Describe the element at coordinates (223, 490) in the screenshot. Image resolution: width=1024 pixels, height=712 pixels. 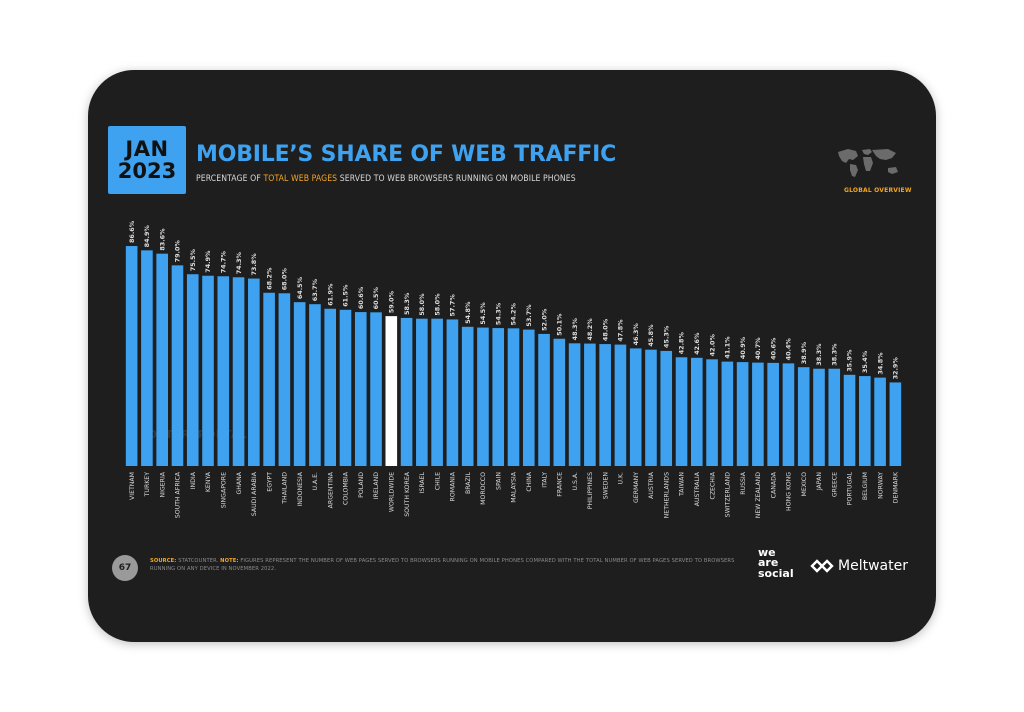
I see `category-label-singapore: SINGAPORE` at that location.